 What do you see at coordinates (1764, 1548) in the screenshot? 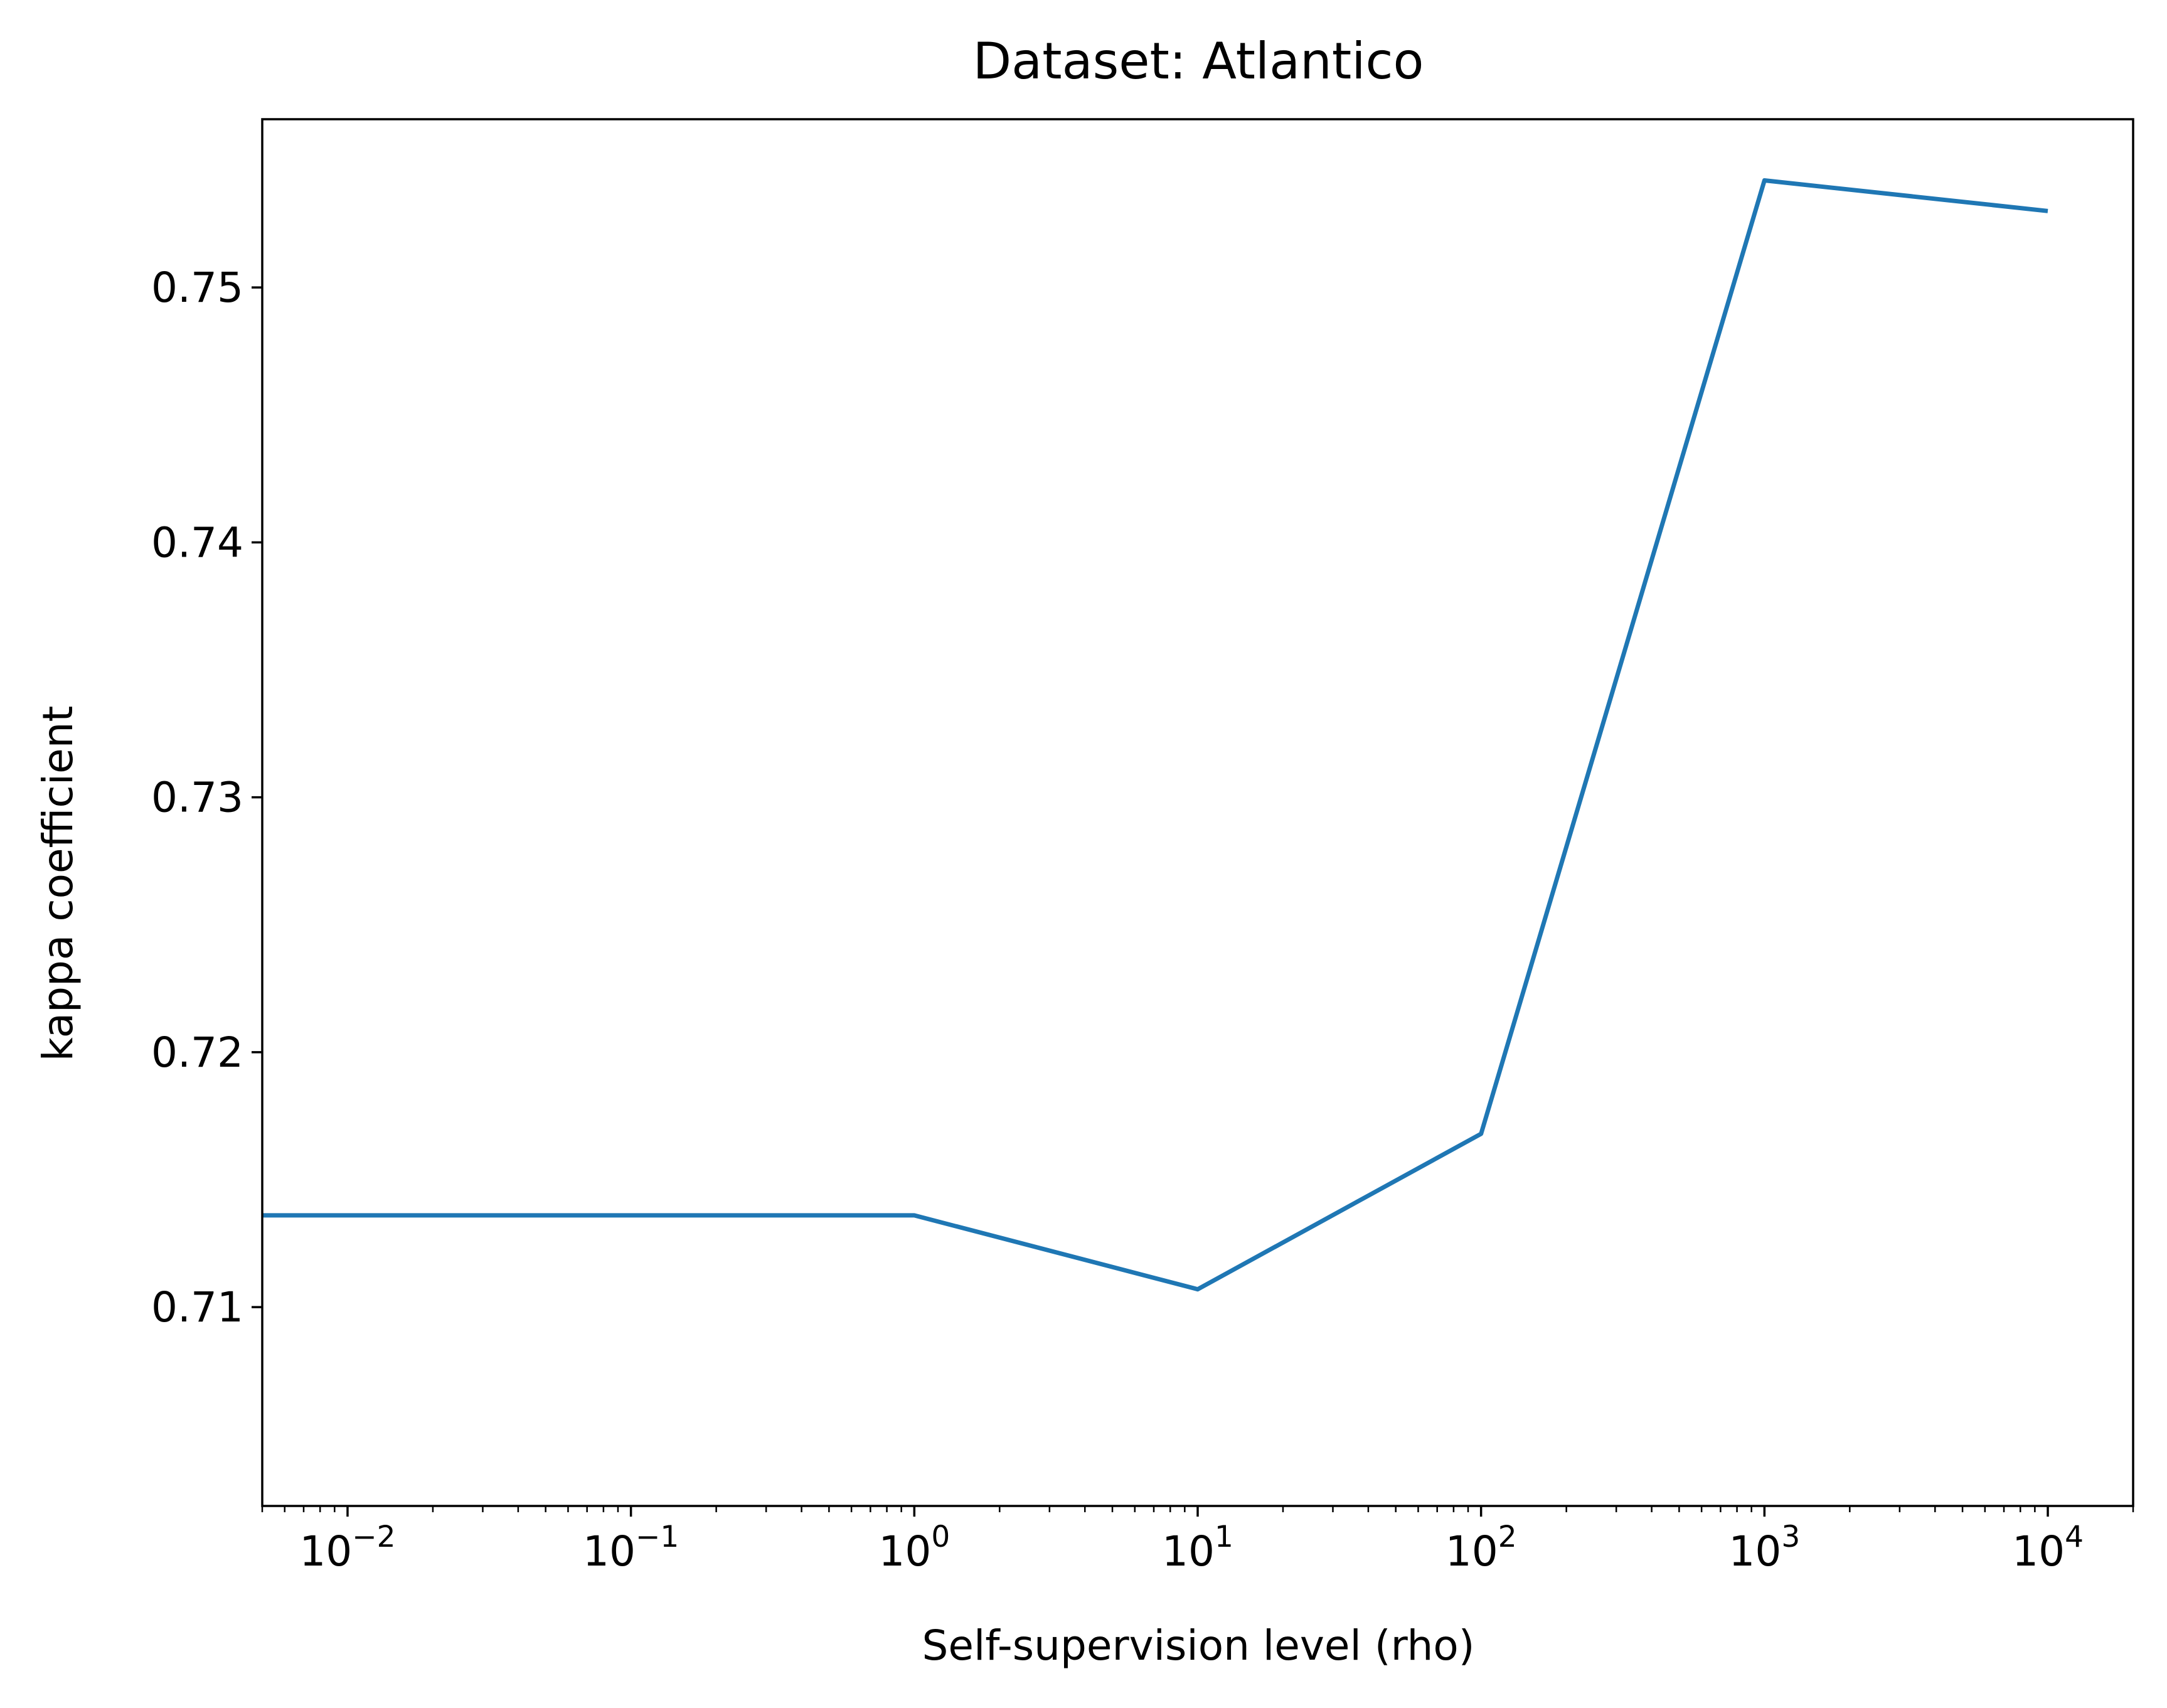
I see `x-tick-label: 10³` at bounding box center [1764, 1548].